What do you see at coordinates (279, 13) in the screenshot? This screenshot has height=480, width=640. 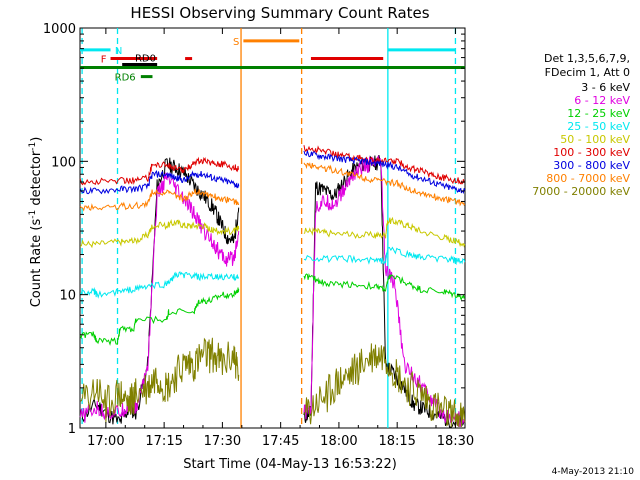 I see `chart-title: HESSI Observing Summary Count Rates` at bounding box center [279, 13].